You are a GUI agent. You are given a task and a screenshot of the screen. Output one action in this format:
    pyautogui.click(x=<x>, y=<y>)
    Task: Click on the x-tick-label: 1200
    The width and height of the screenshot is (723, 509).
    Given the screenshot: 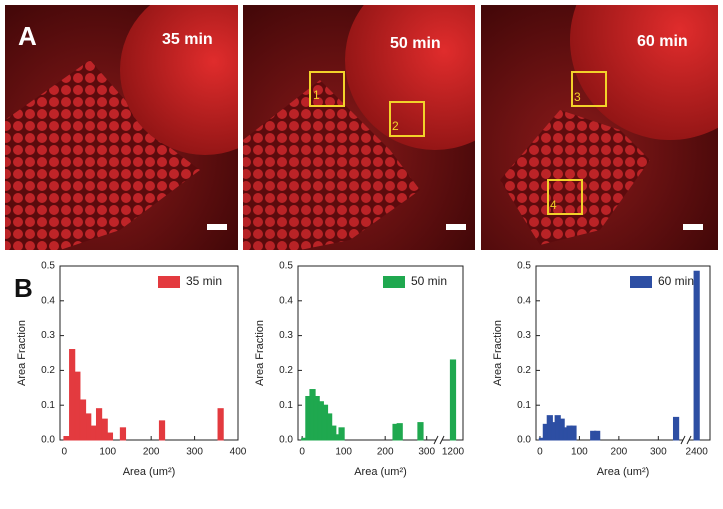 What is the action you would take?
    pyautogui.click(x=453, y=452)
    